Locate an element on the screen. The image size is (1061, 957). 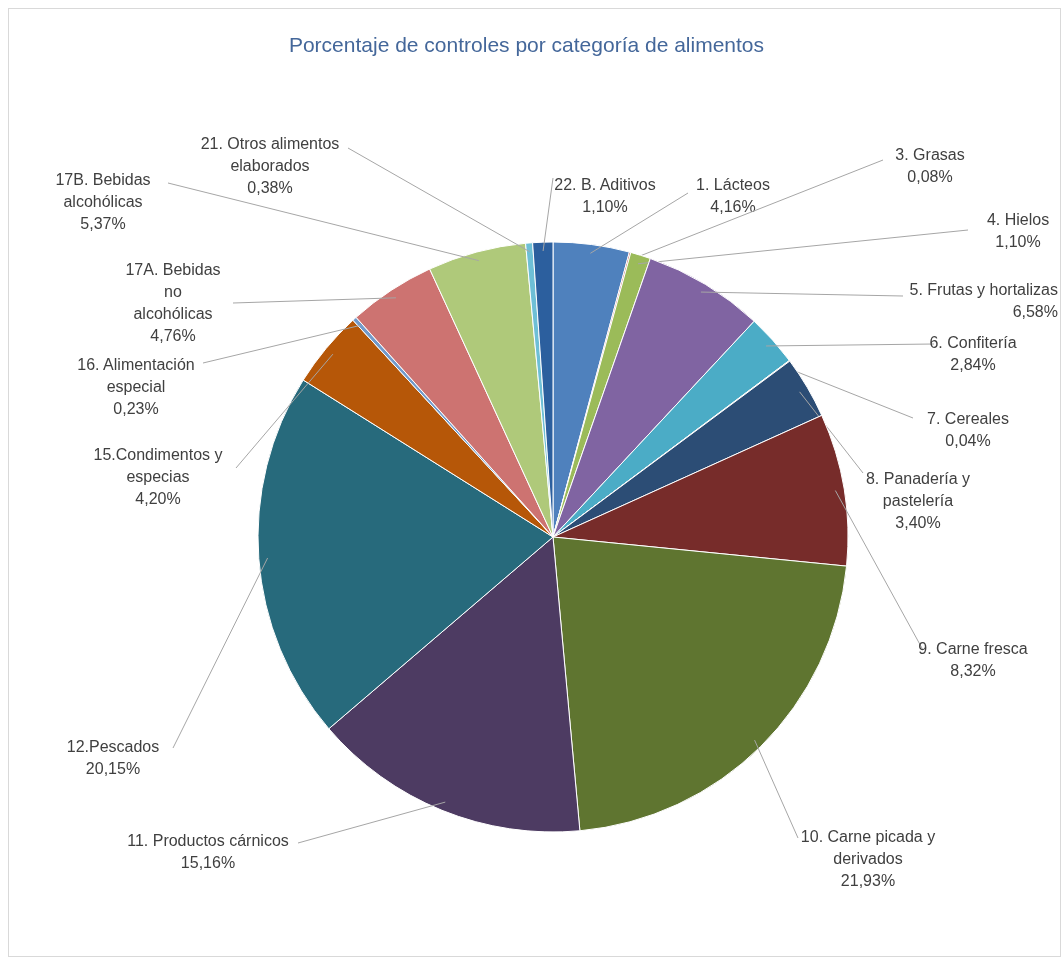
data-label: 0,38% is located at coordinates (270, 187).